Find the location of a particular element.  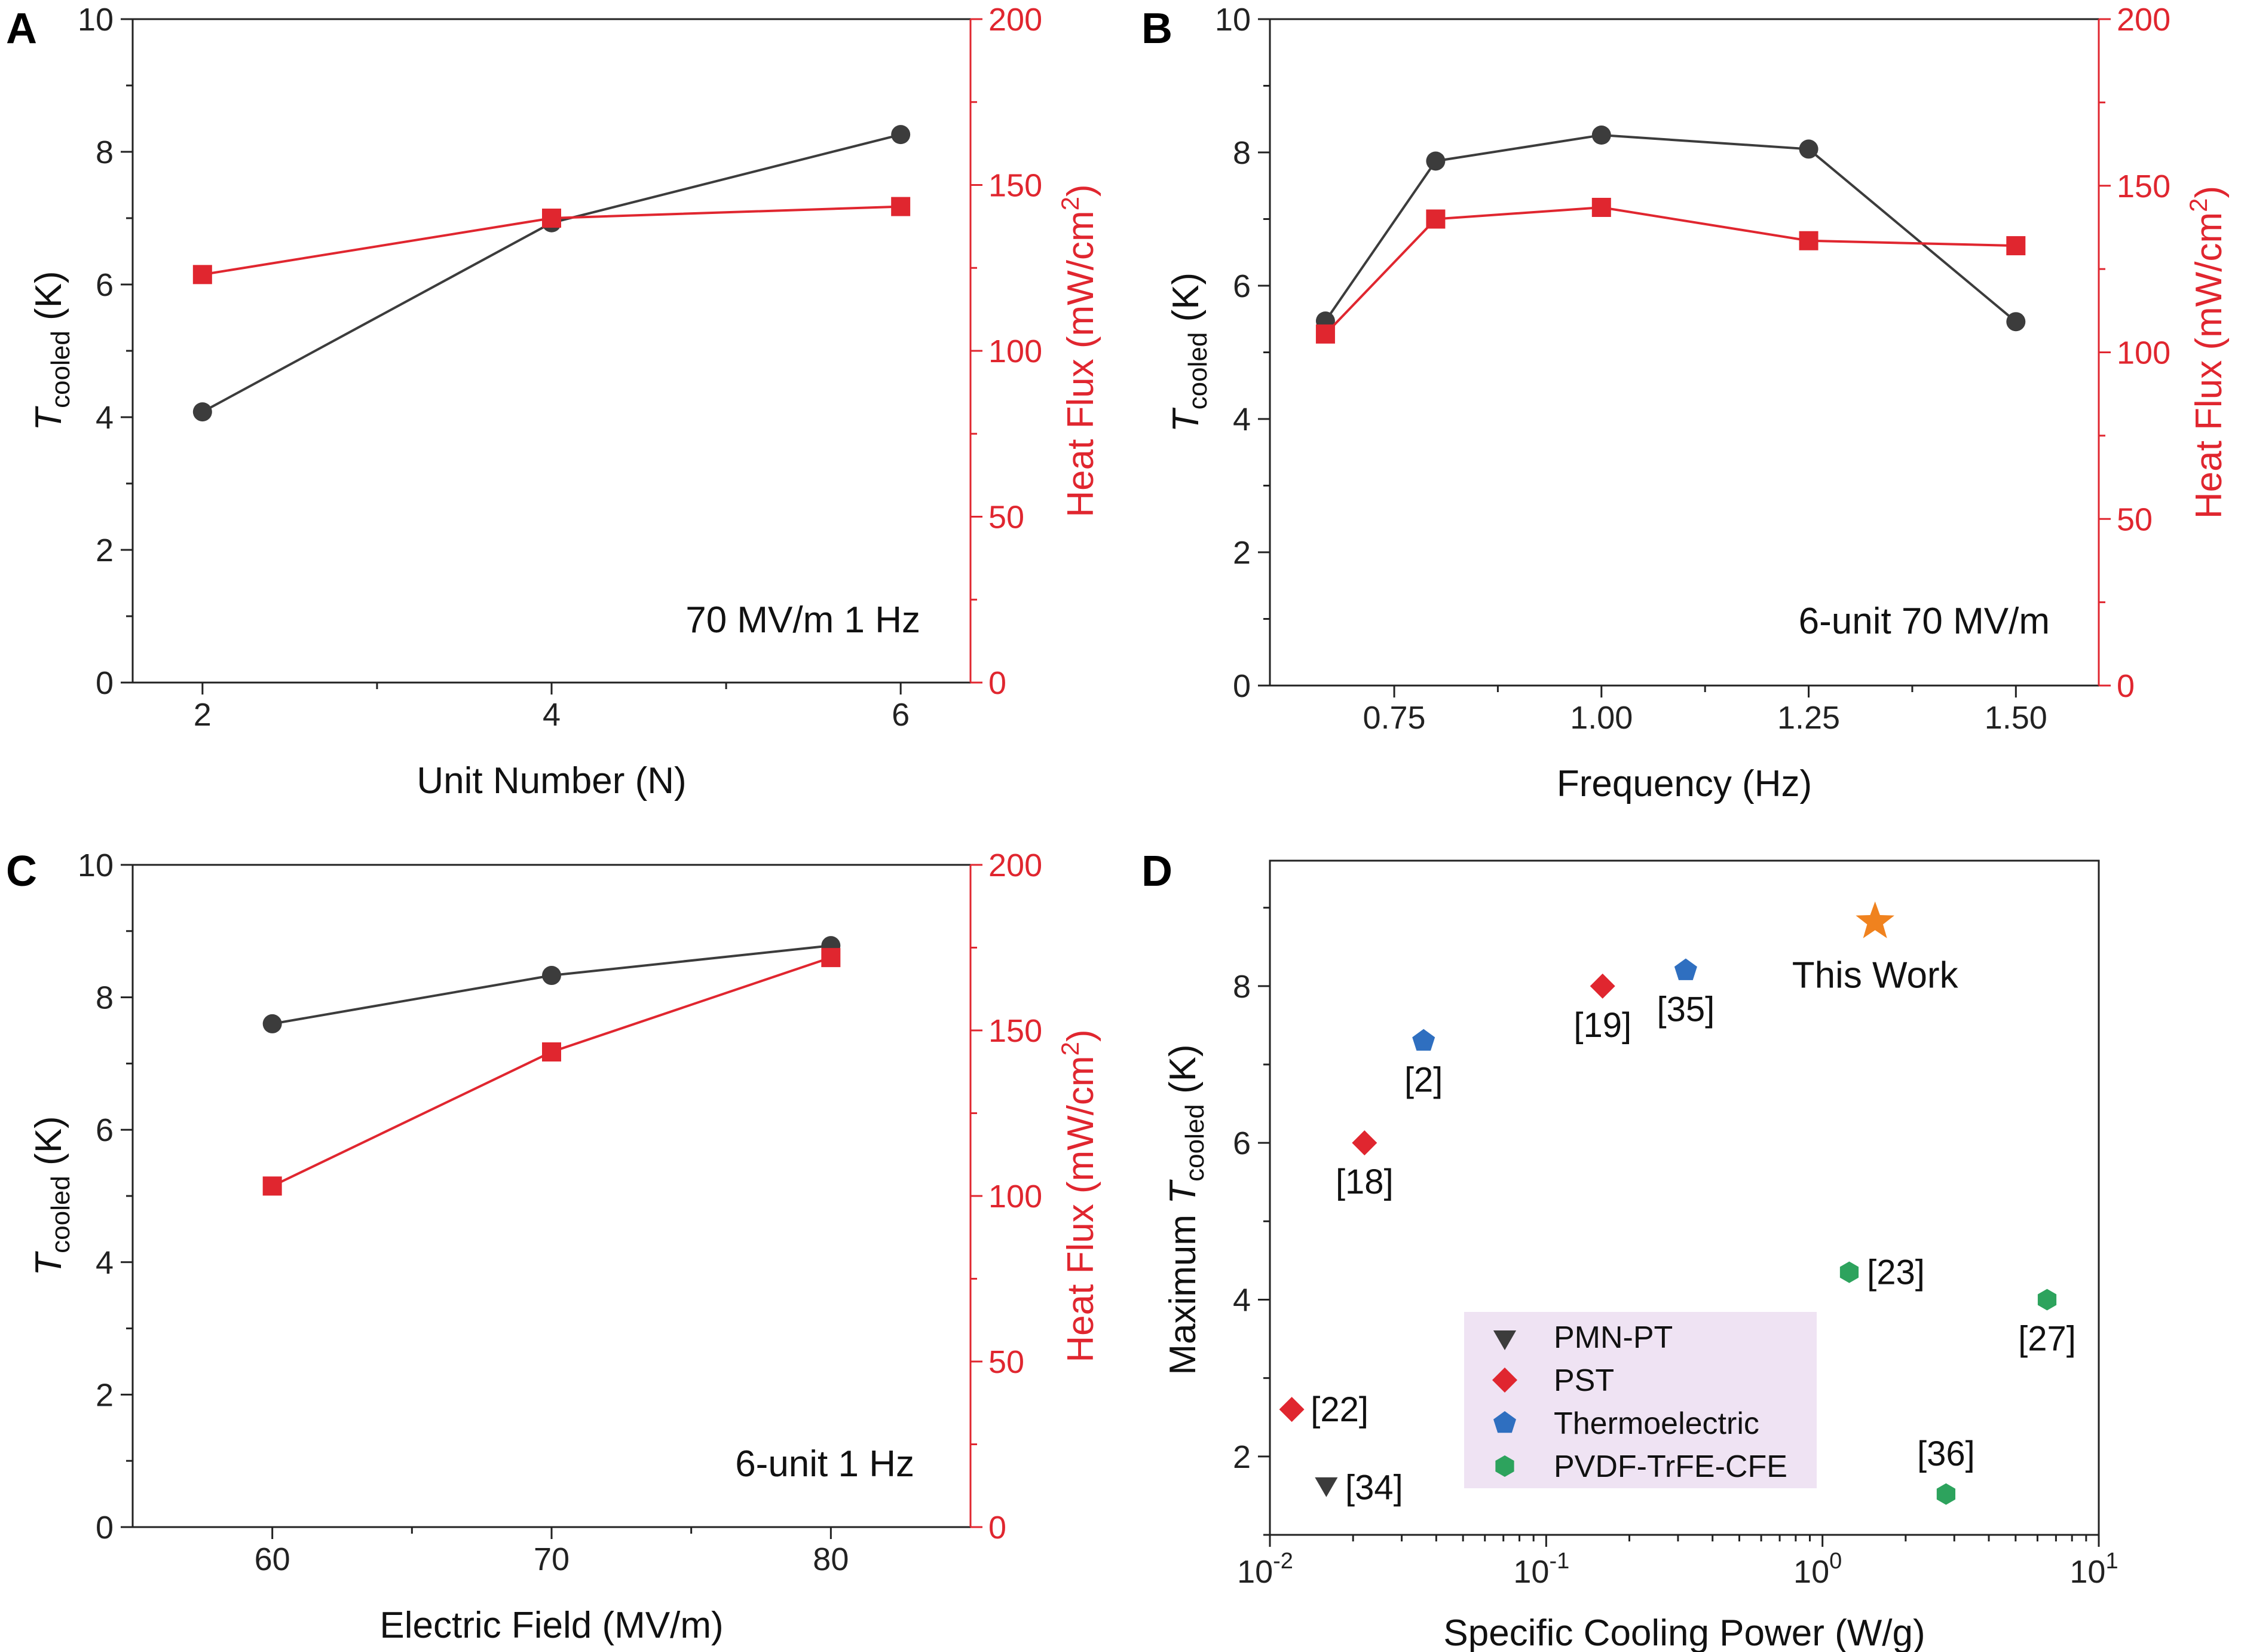

point-label: [18] is located at coordinates (1365, 1181).